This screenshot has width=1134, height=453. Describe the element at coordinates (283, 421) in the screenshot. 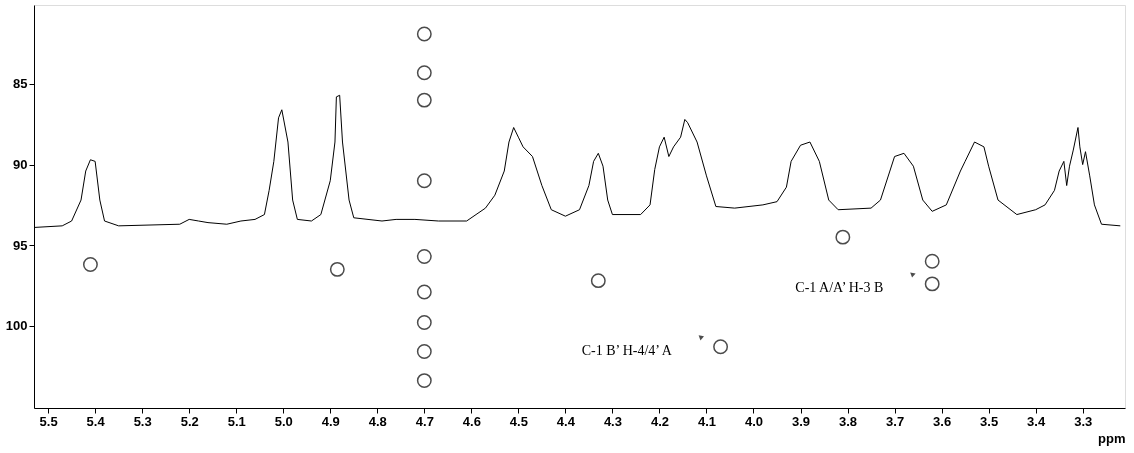

I see `x-tick-label: 5.0` at that location.